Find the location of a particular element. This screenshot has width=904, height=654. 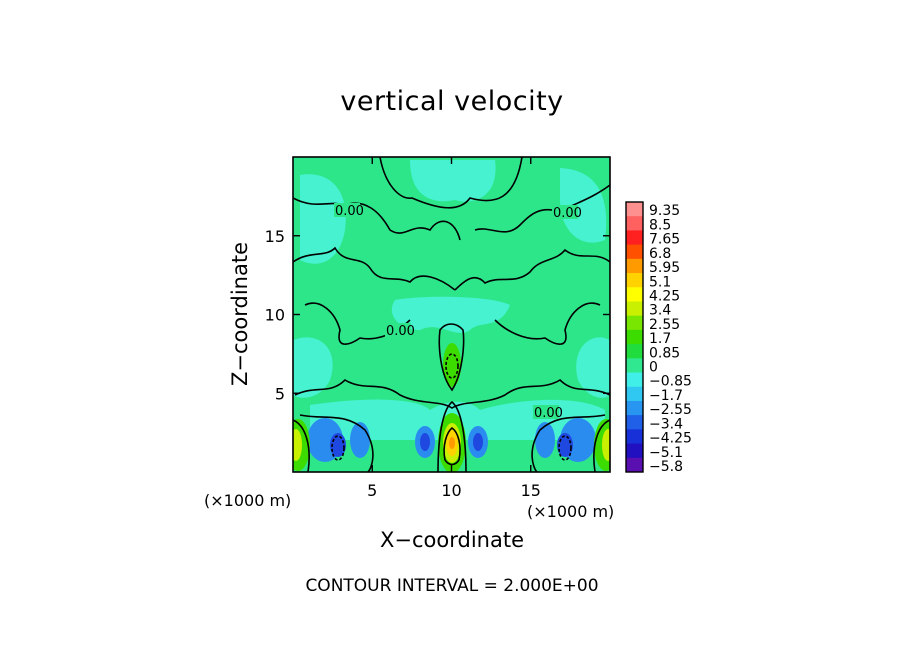

y-tick-label: 10 is located at coordinates (275, 315).